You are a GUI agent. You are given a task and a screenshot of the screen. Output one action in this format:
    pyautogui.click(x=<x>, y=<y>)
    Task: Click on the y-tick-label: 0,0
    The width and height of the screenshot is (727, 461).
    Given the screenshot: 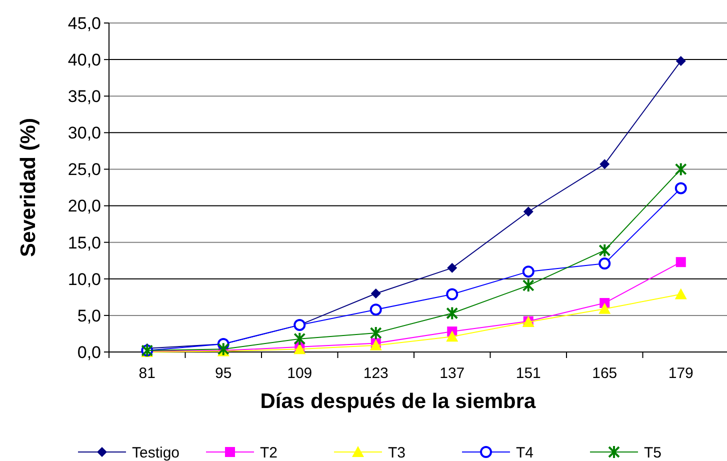 What is the action you would take?
    pyautogui.click(x=89, y=352)
    